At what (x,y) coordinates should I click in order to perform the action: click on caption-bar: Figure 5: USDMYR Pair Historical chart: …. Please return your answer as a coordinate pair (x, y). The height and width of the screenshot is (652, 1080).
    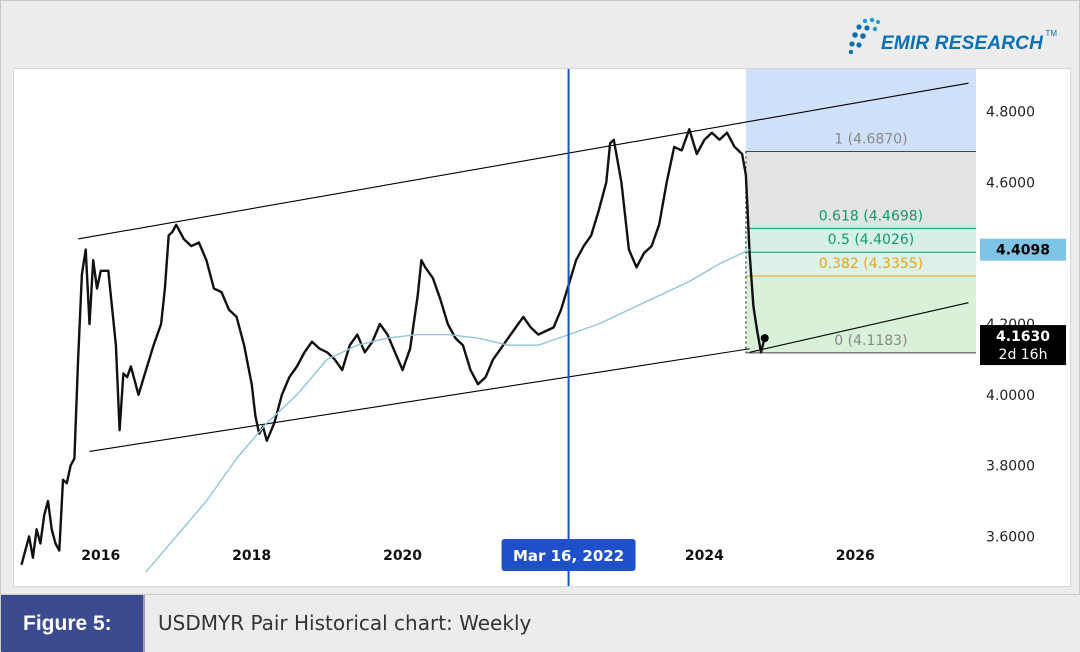
    Looking at the image, I should click on (540, 623).